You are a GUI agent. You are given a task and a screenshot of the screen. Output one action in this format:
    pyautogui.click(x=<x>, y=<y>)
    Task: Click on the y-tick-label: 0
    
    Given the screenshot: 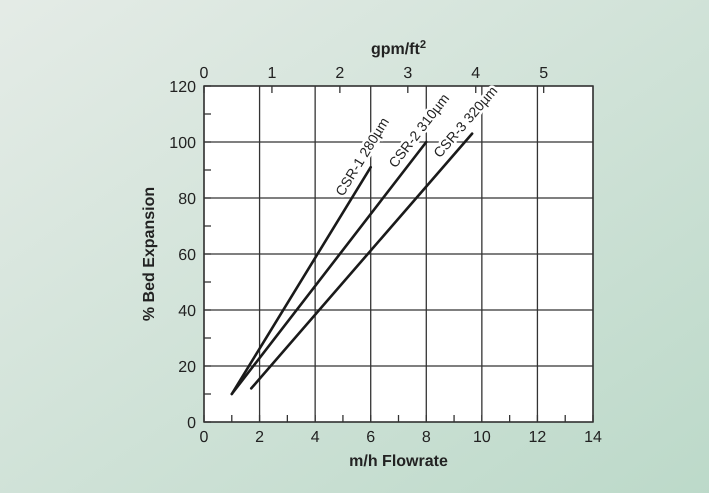 What is the action you would take?
    pyautogui.click(x=191, y=423)
    